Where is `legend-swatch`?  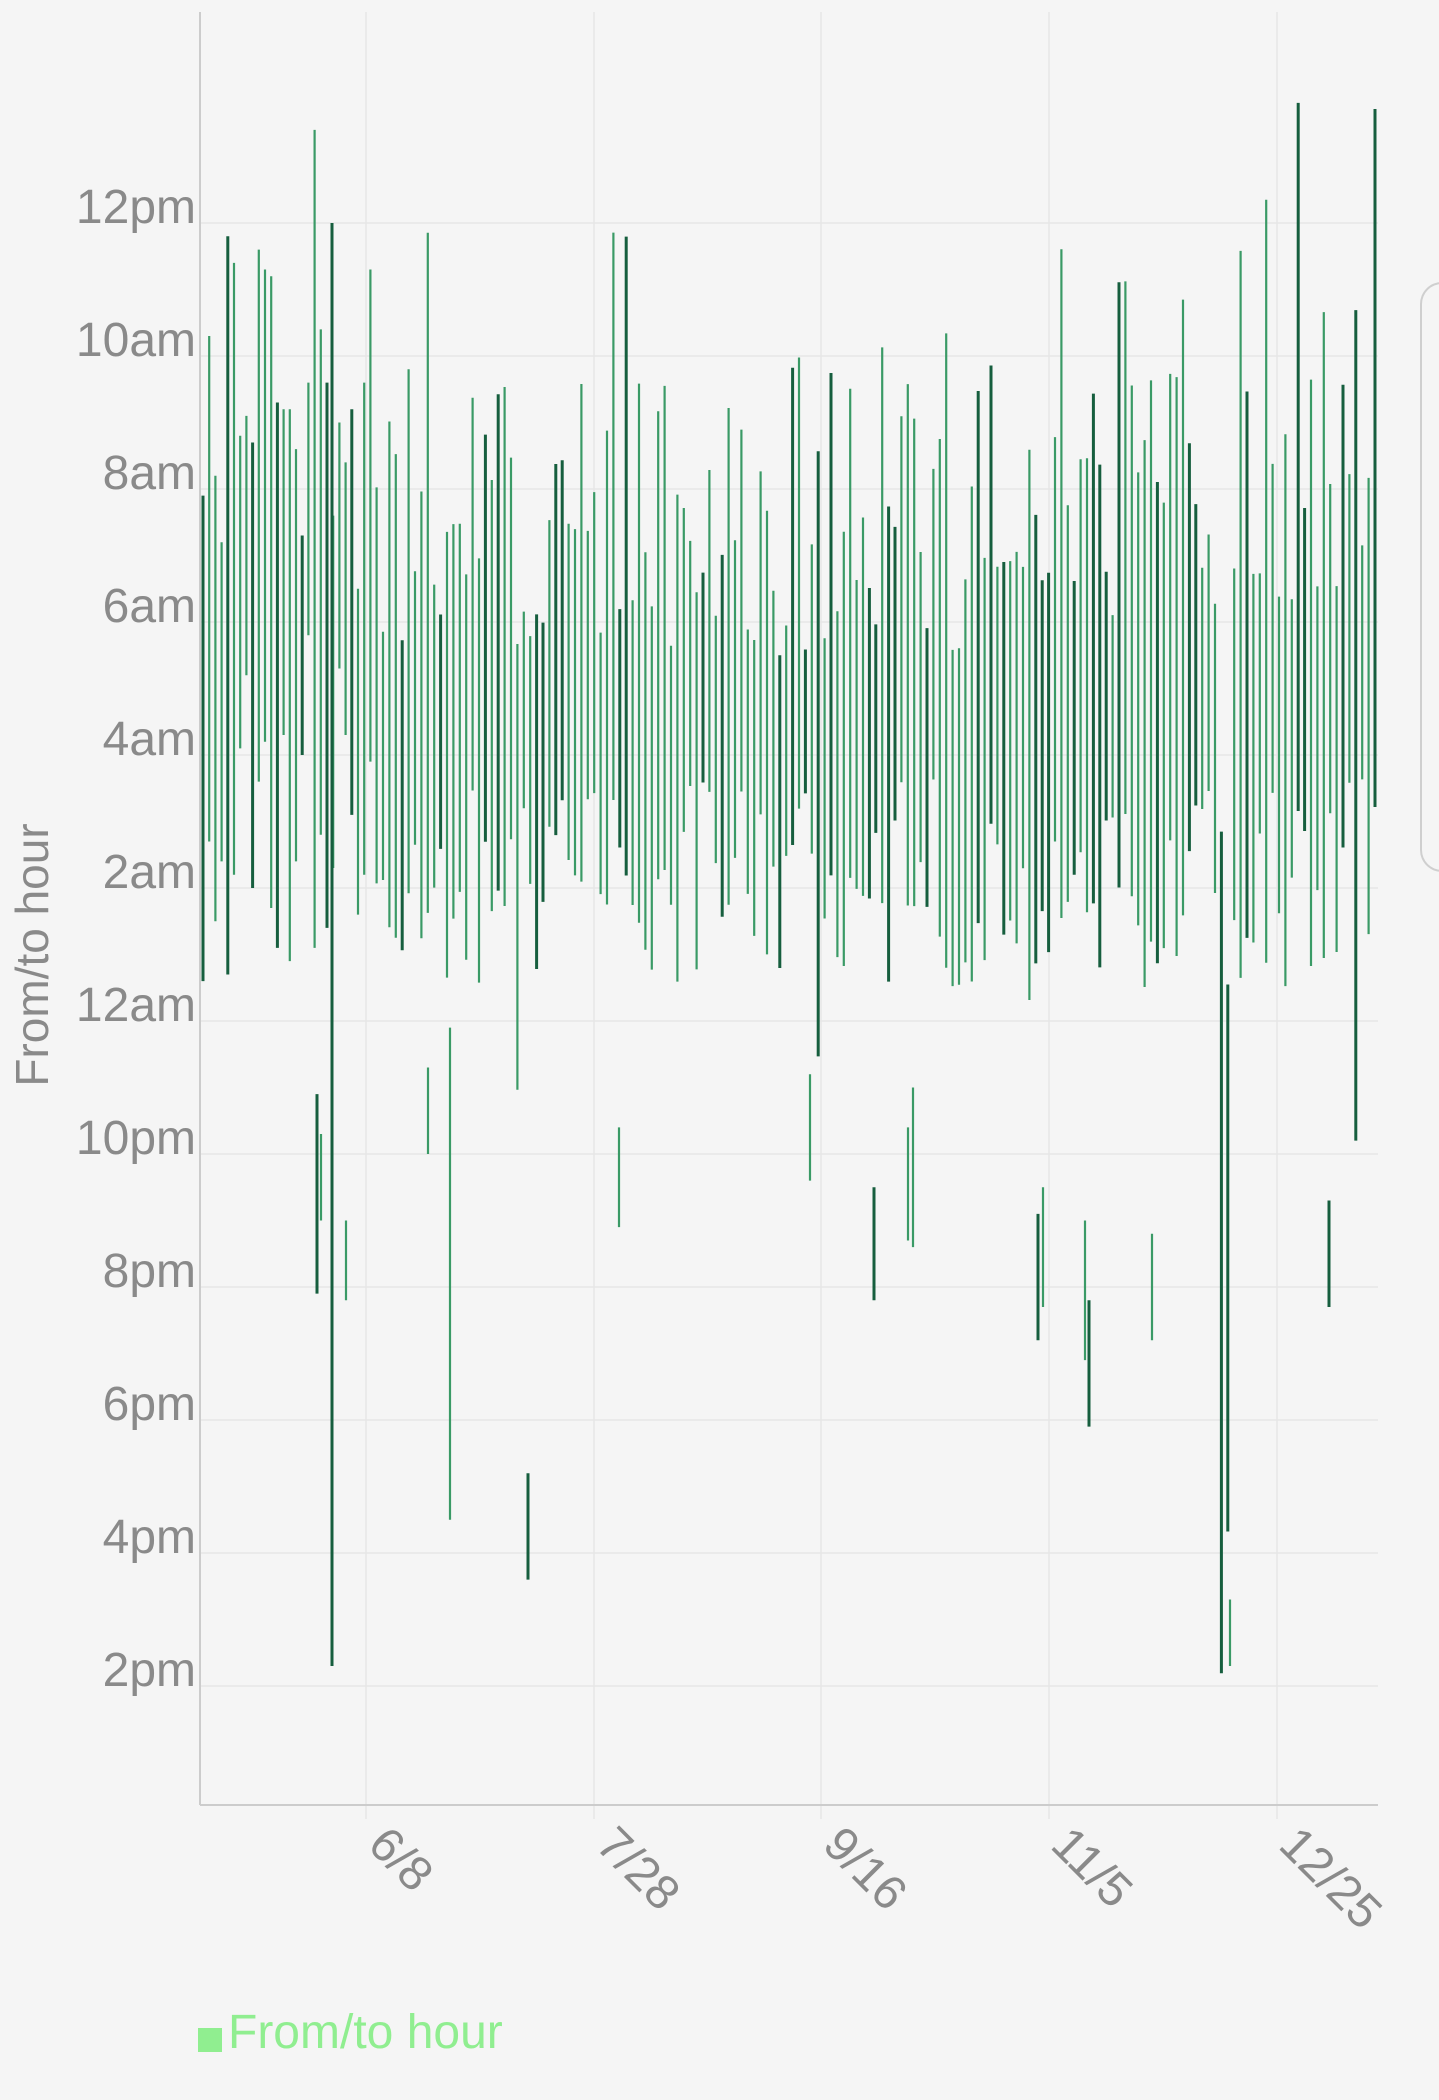 legend-swatch is located at coordinates (210, 2039).